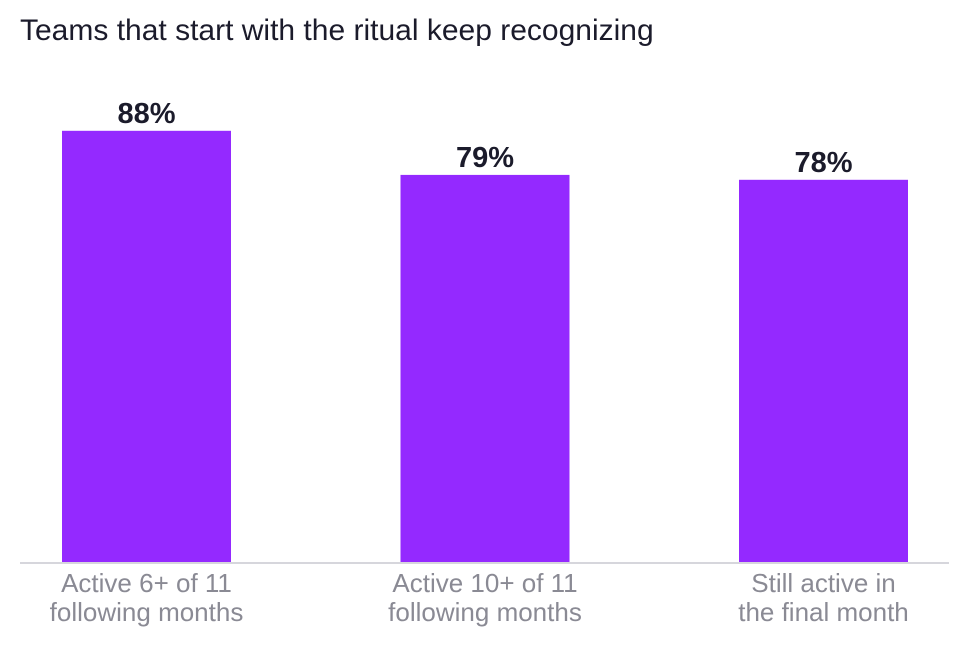  I want to click on x-tick-label-2: Active 10+ of 11 following months, so click(485, 597).